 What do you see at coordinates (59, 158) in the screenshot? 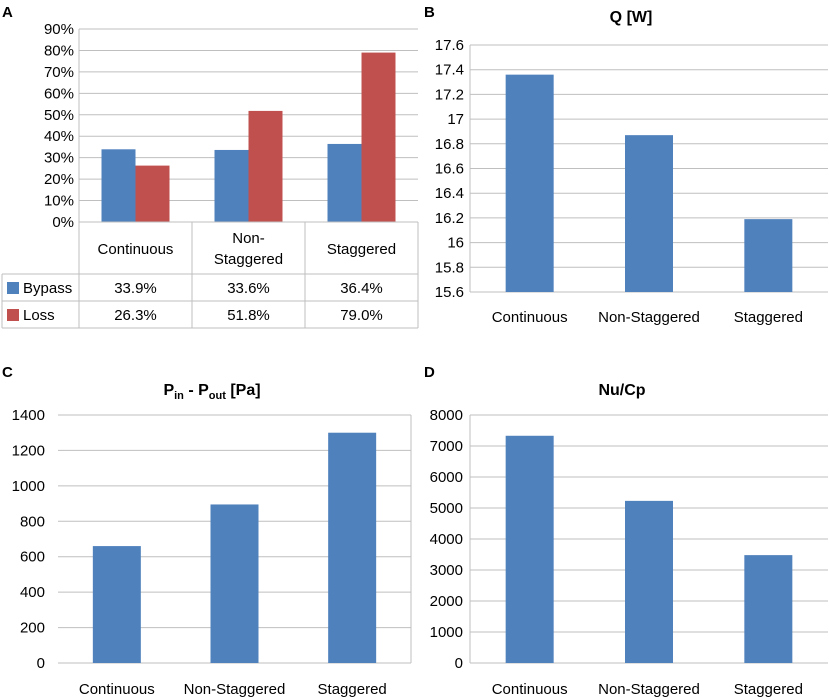
I see `y-tick-label: 30%` at bounding box center [59, 158].